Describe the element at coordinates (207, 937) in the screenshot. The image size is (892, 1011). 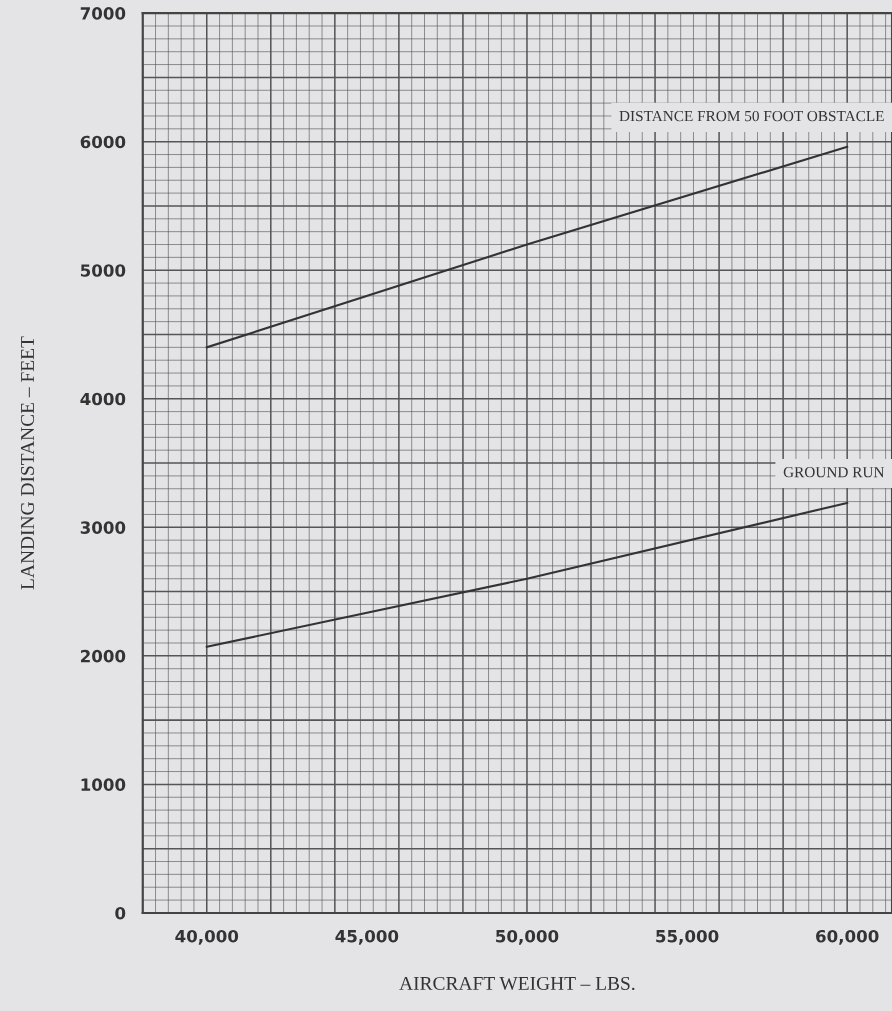
I see `x-tick-label: 40,000` at that location.